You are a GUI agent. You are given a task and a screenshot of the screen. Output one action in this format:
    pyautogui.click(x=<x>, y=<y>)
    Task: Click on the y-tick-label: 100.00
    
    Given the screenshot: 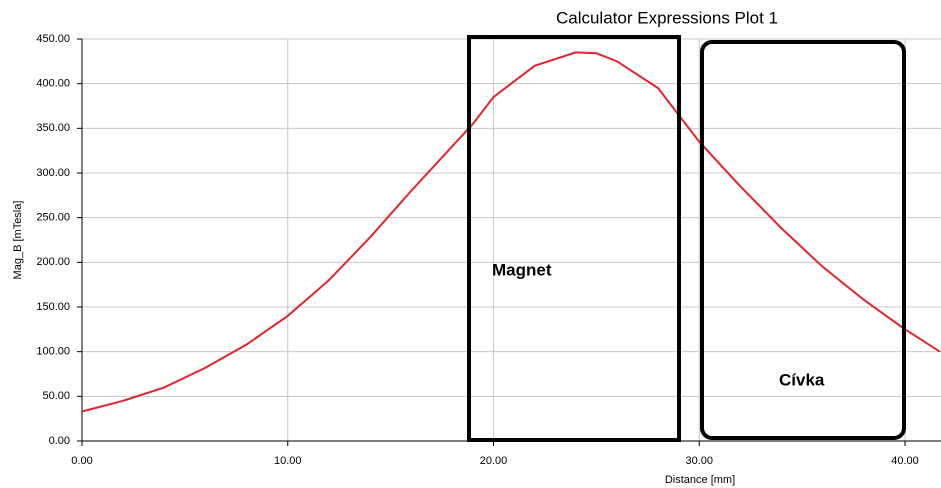 What is the action you would take?
    pyautogui.click(x=53, y=352)
    